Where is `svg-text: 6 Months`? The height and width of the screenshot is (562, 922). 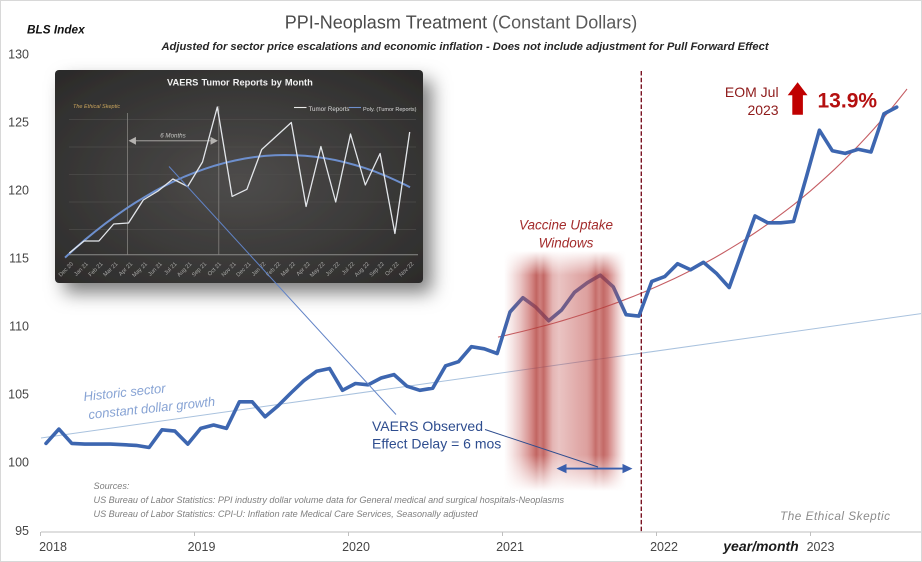
svg-text: 6 Months is located at coordinates (172, 136).